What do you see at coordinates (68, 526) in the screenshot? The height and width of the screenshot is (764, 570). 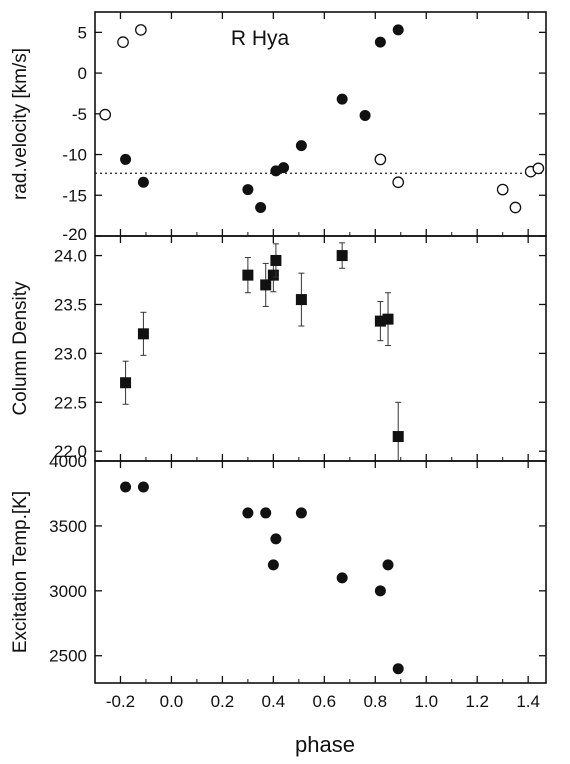 I see `y-tick-label: 3500` at bounding box center [68, 526].